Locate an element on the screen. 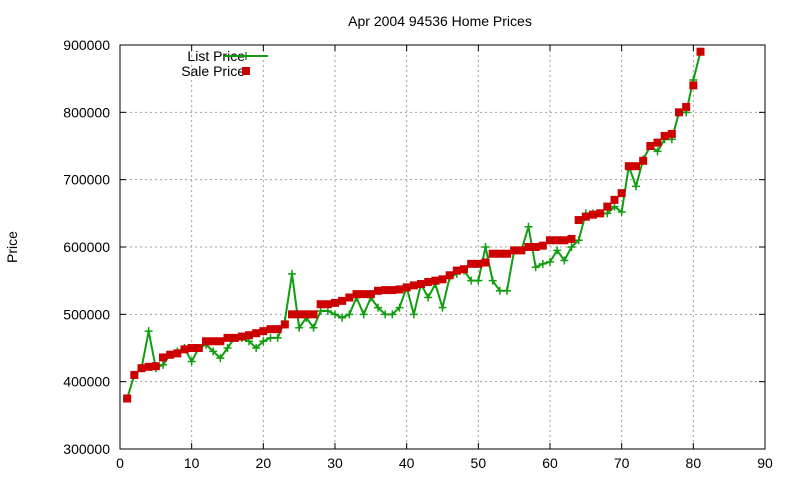  y-tick-label: 700000 is located at coordinates (86, 180).